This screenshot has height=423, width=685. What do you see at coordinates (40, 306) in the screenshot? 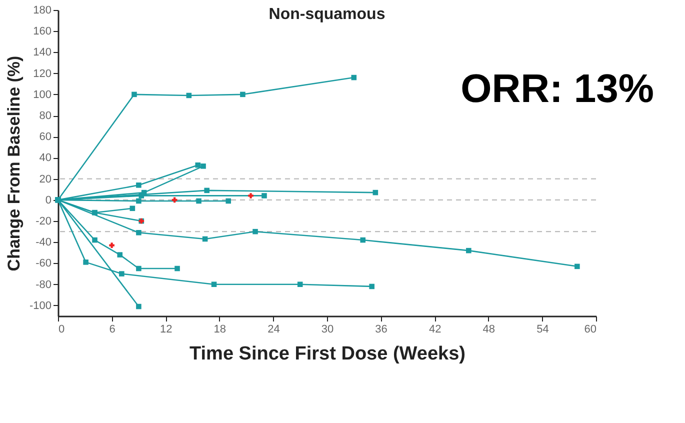
I see `y-tick-label: -100` at bounding box center [40, 306].